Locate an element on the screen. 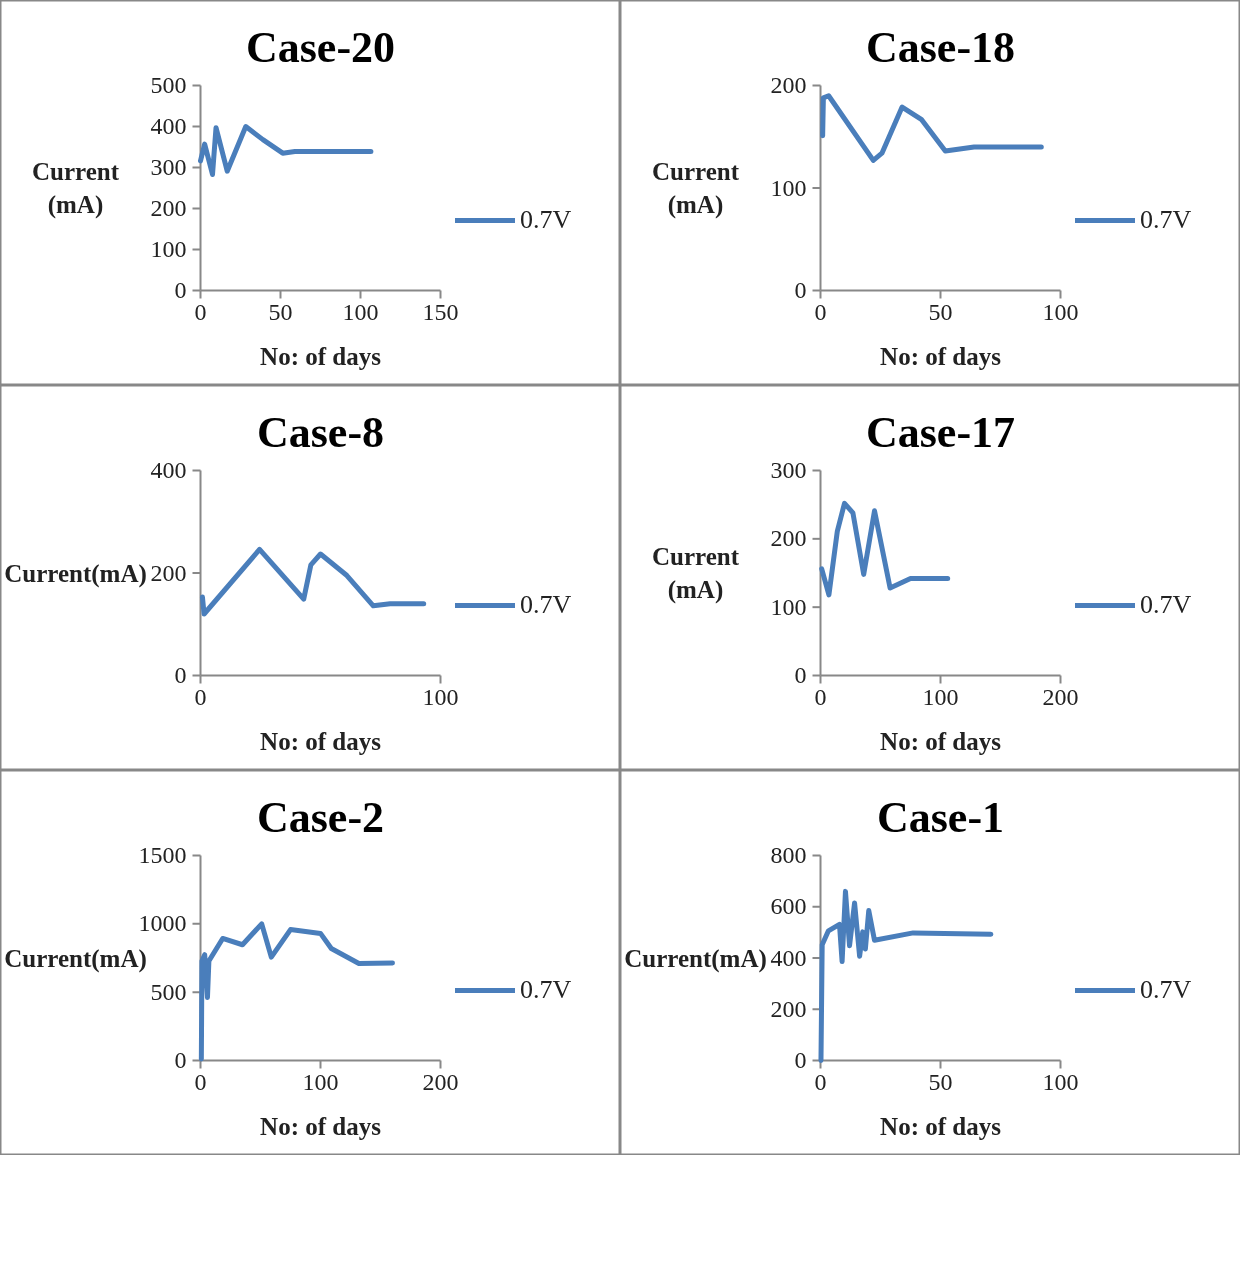 The width and height of the screenshot is (1250, 1282). x-tick-label: 150 is located at coordinates (440, 311).